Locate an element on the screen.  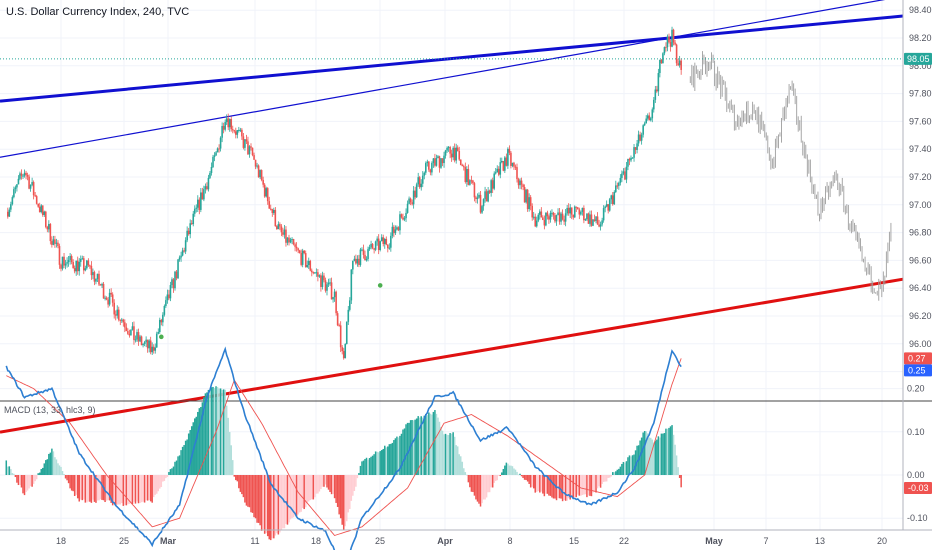
price-tick-label: 96.80 is located at coordinates (920, 233).